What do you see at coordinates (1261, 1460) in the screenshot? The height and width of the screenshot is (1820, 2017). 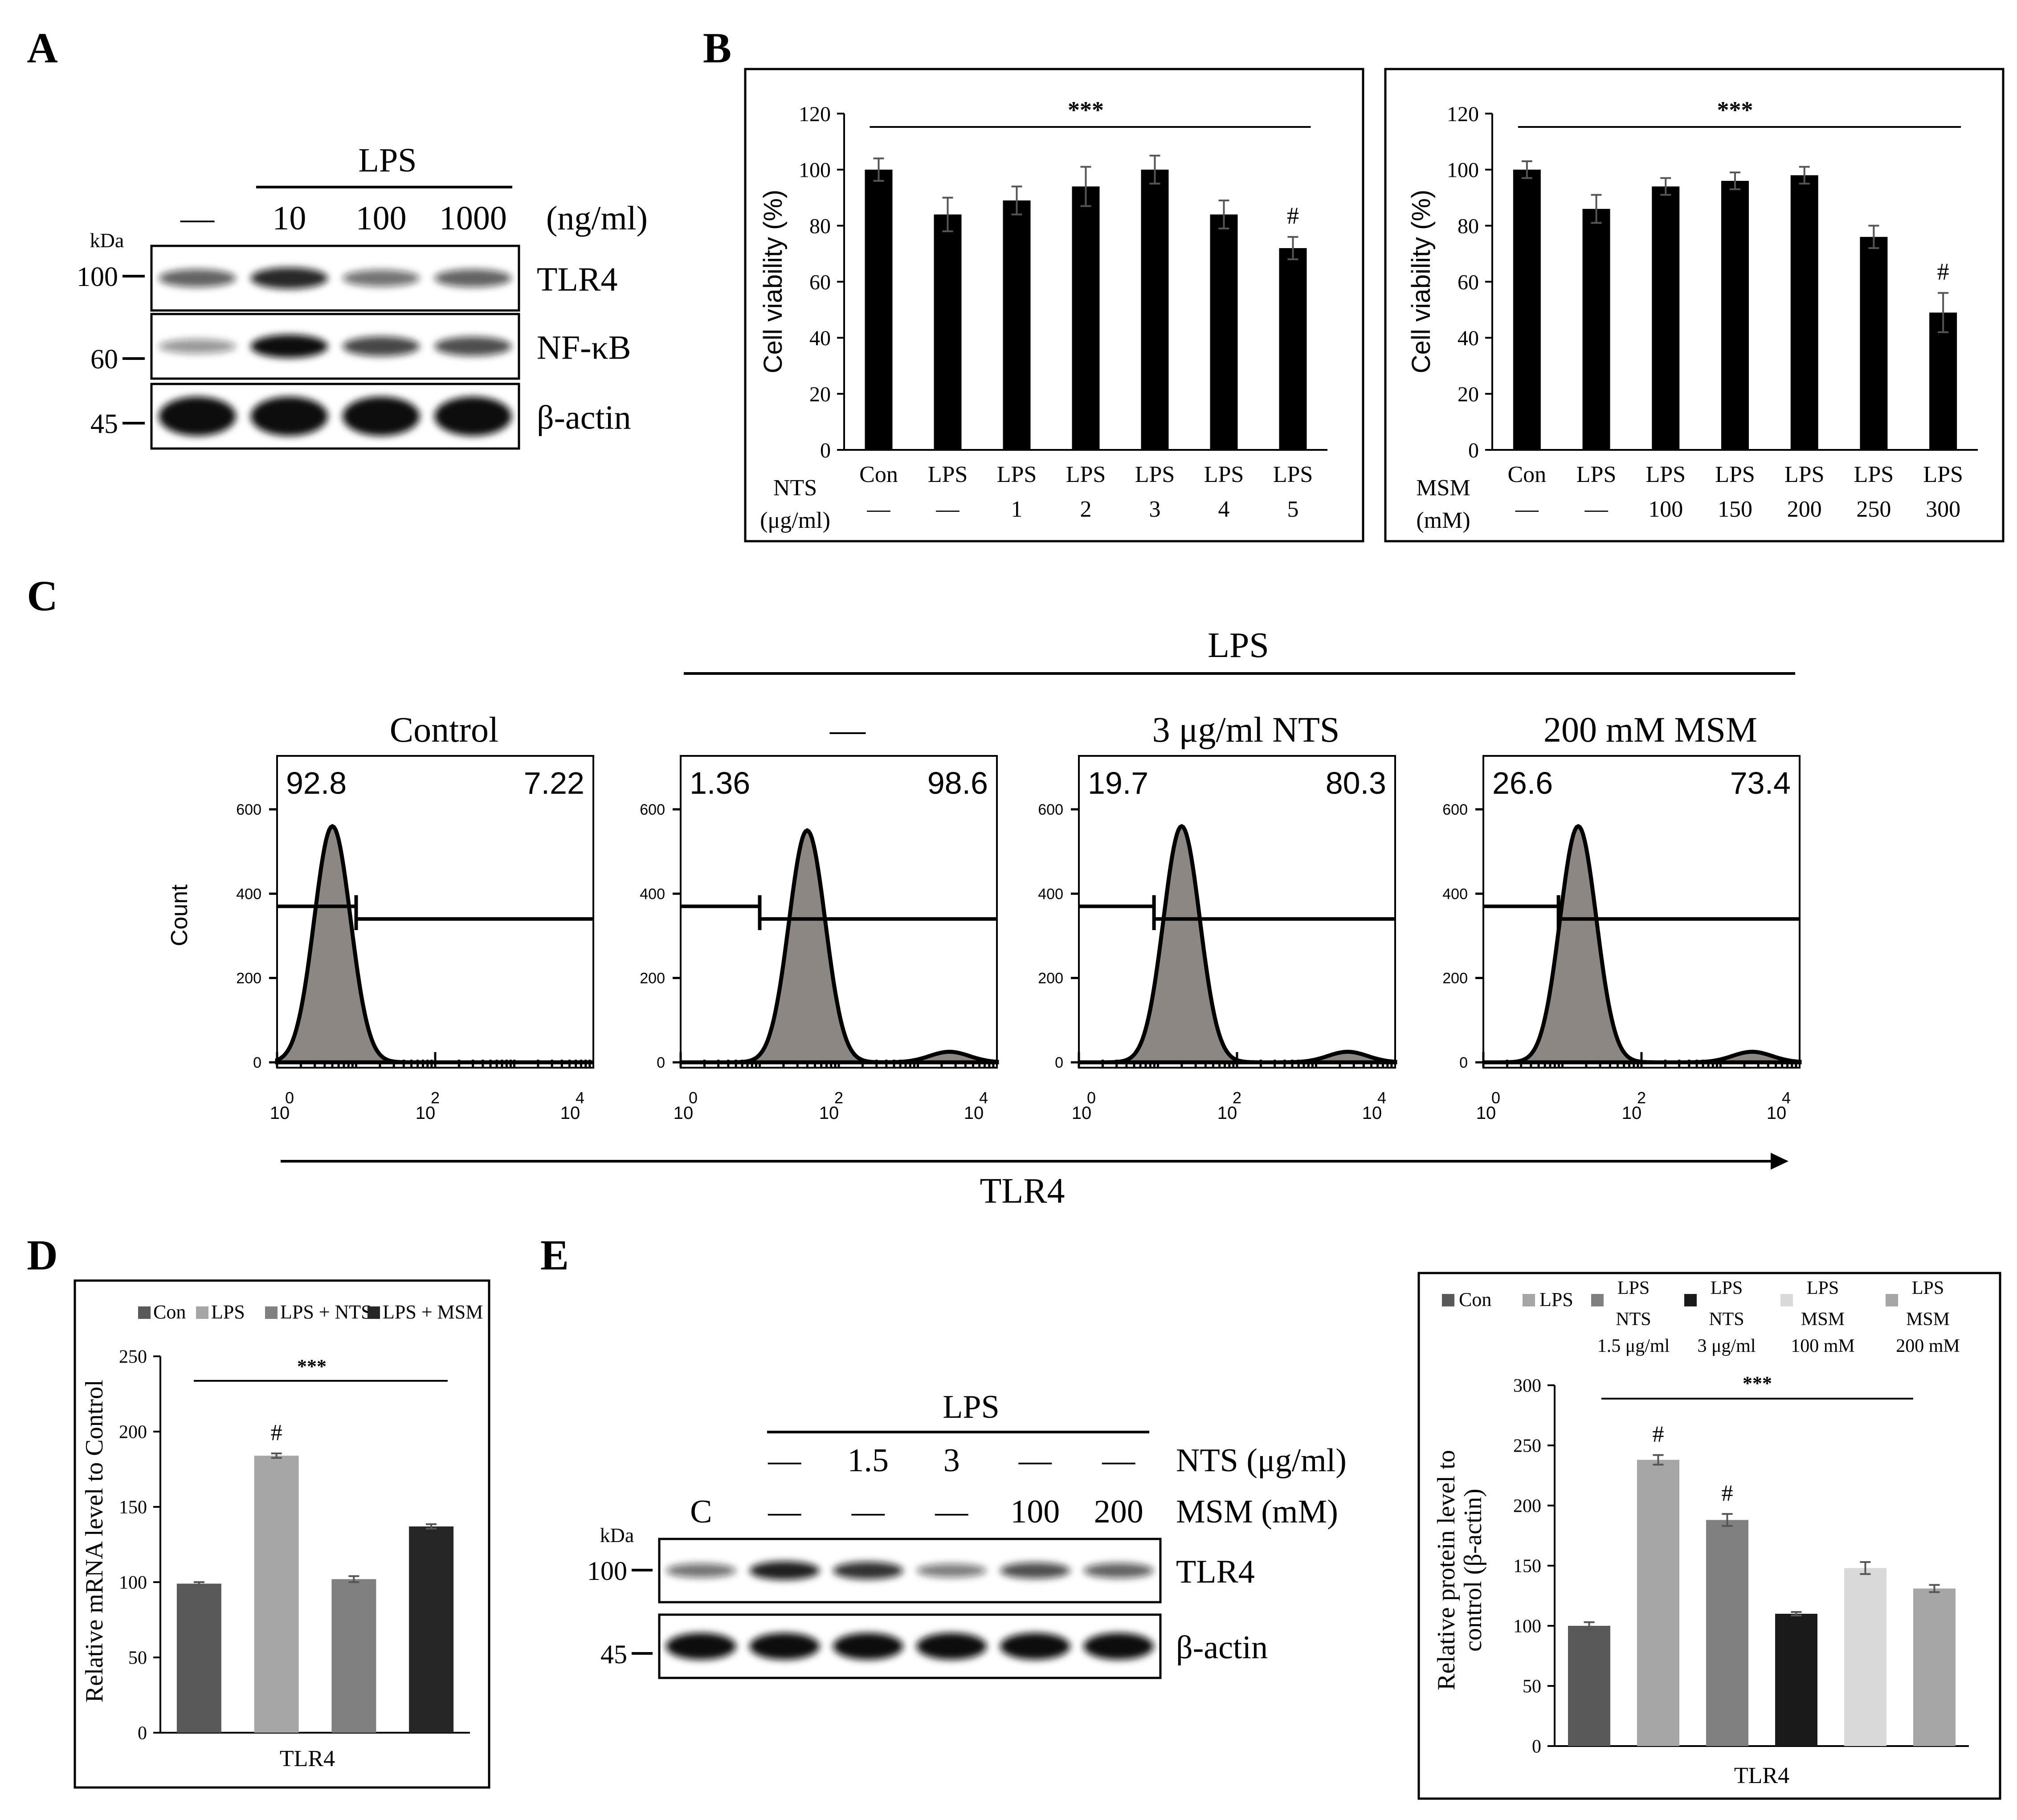 I see `nts-label: NTS (μg/ml)` at bounding box center [1261, 1460].